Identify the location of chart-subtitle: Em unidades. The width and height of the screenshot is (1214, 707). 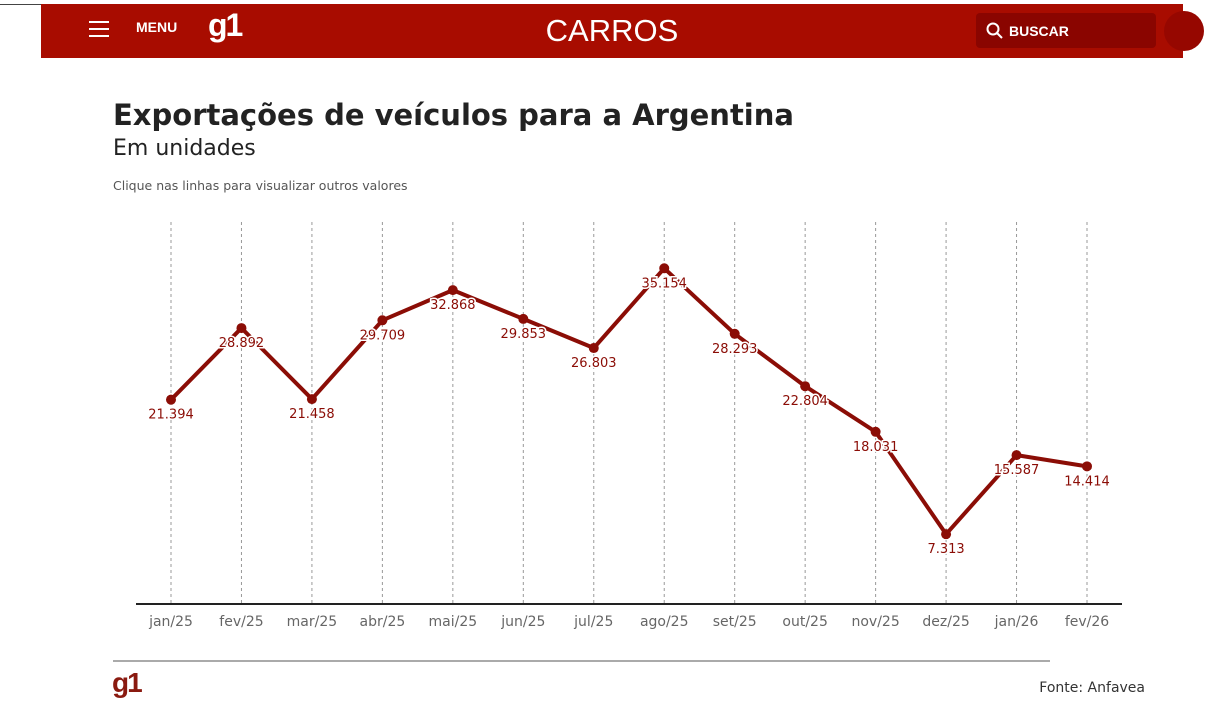
(184, 148).